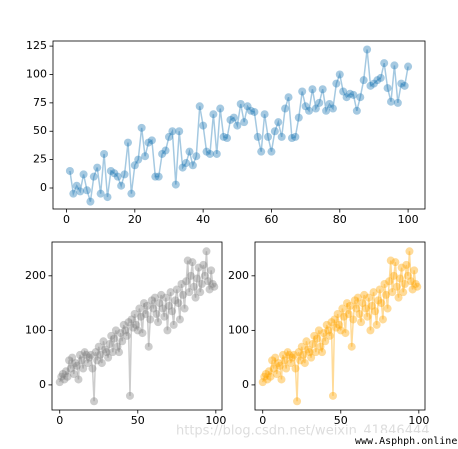  Describe the element at coordinates (59, 420) in the screenshot. I see `x-tick-label: 0` at that location.